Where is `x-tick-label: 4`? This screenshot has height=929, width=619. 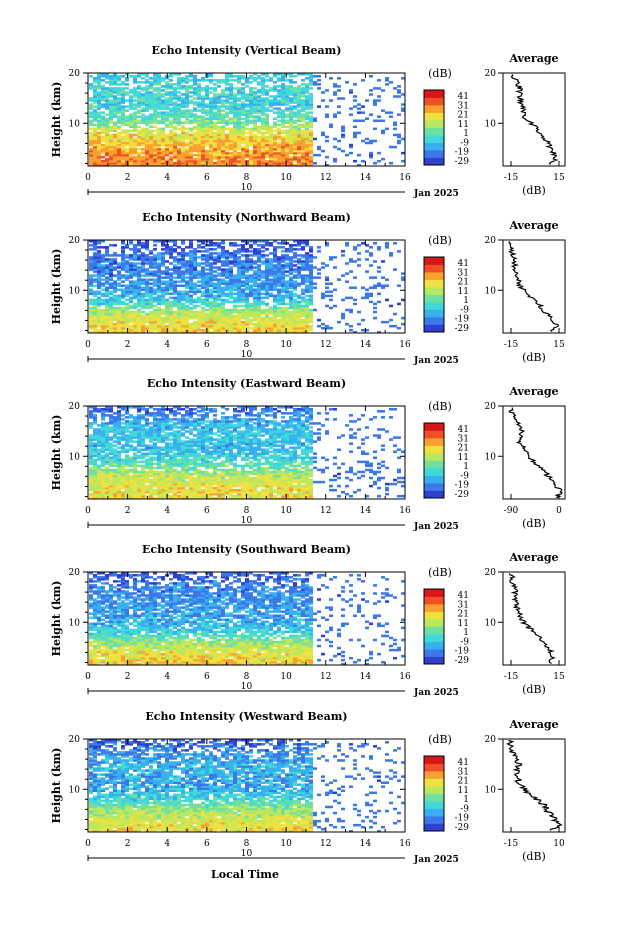 x-tick-label: 4 is located at coordinates (167, 178).